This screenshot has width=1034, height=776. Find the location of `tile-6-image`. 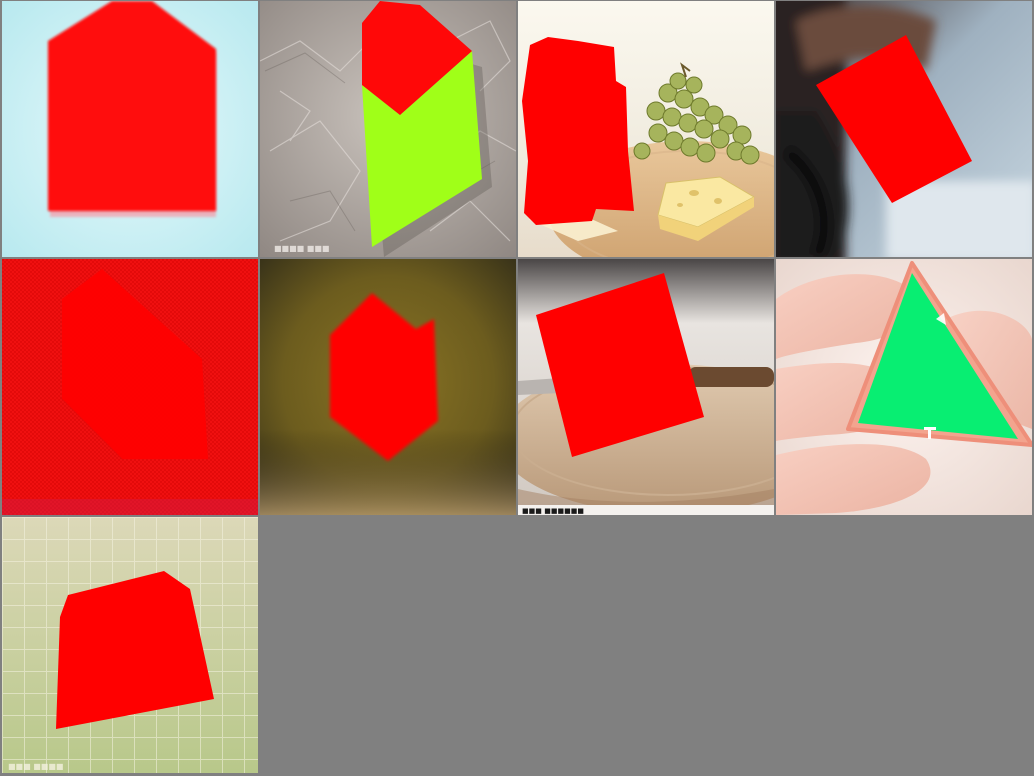

tile-6-image is located at coordinates (388, 387).